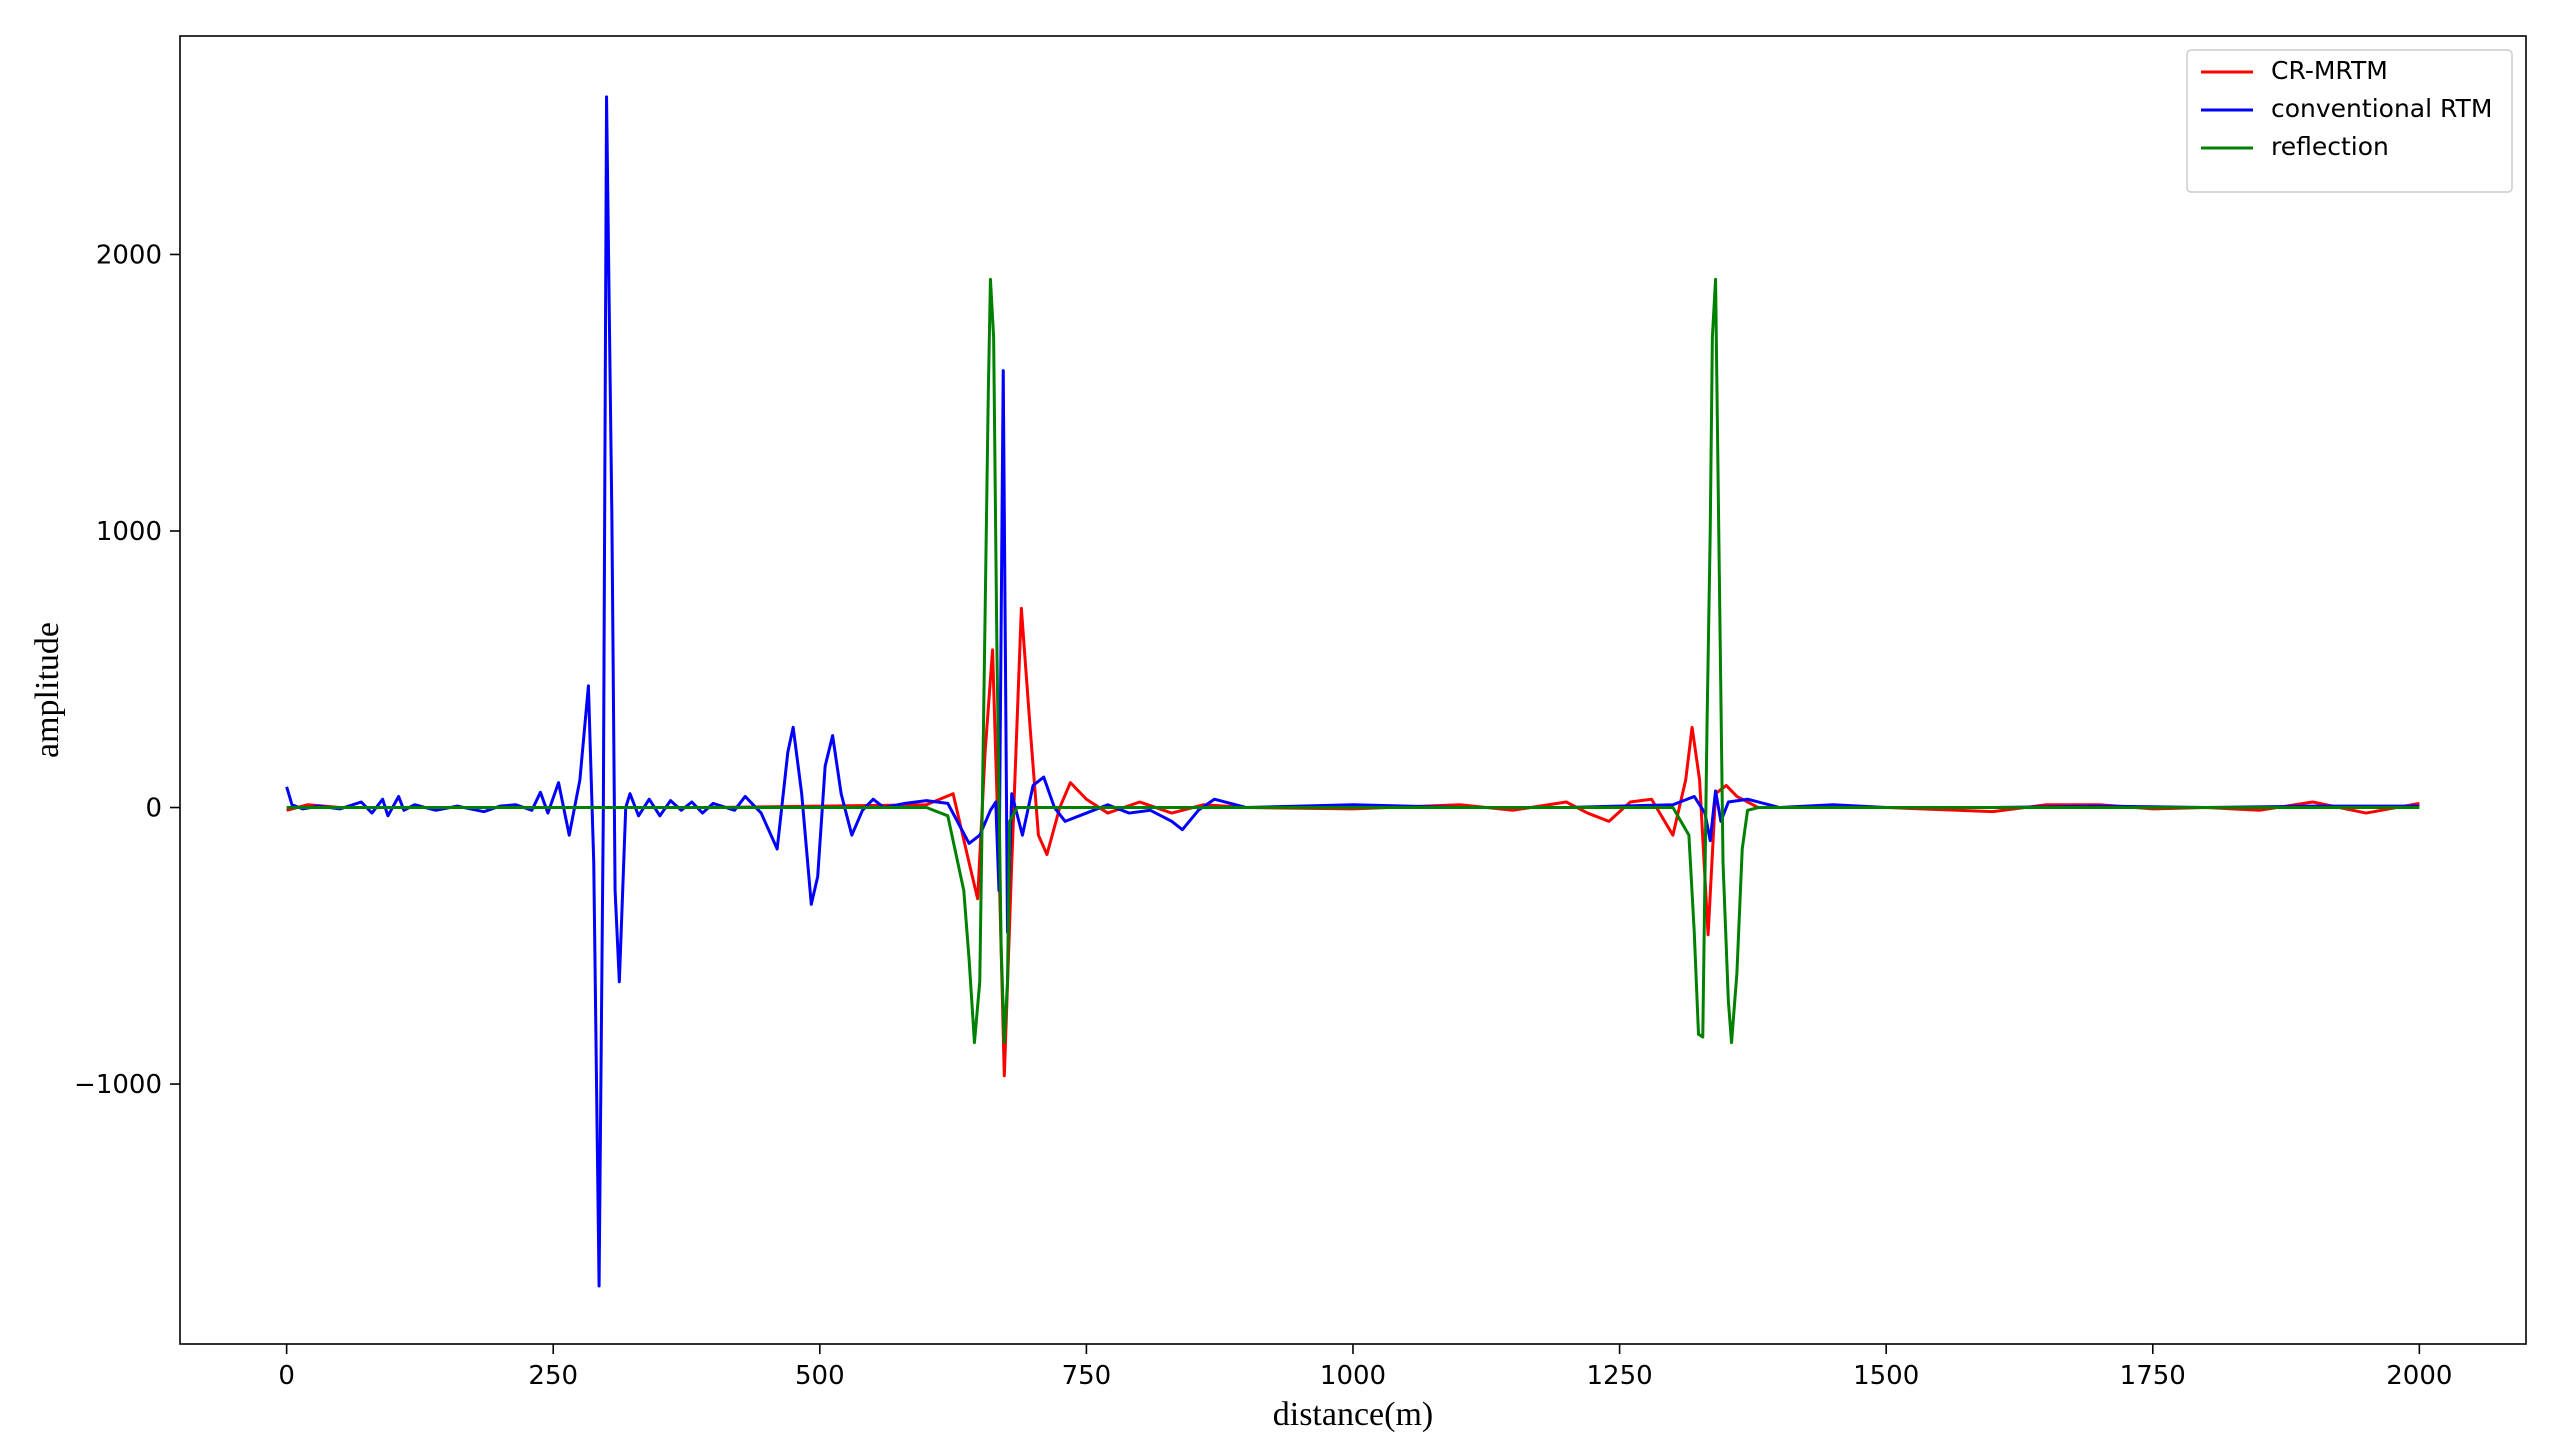 The width and height of the screenshot is (2550, 1456). Describe the element at coordinates (2153, 1376) in the screenshot. I see `x-tick-label: 1750` at that location.